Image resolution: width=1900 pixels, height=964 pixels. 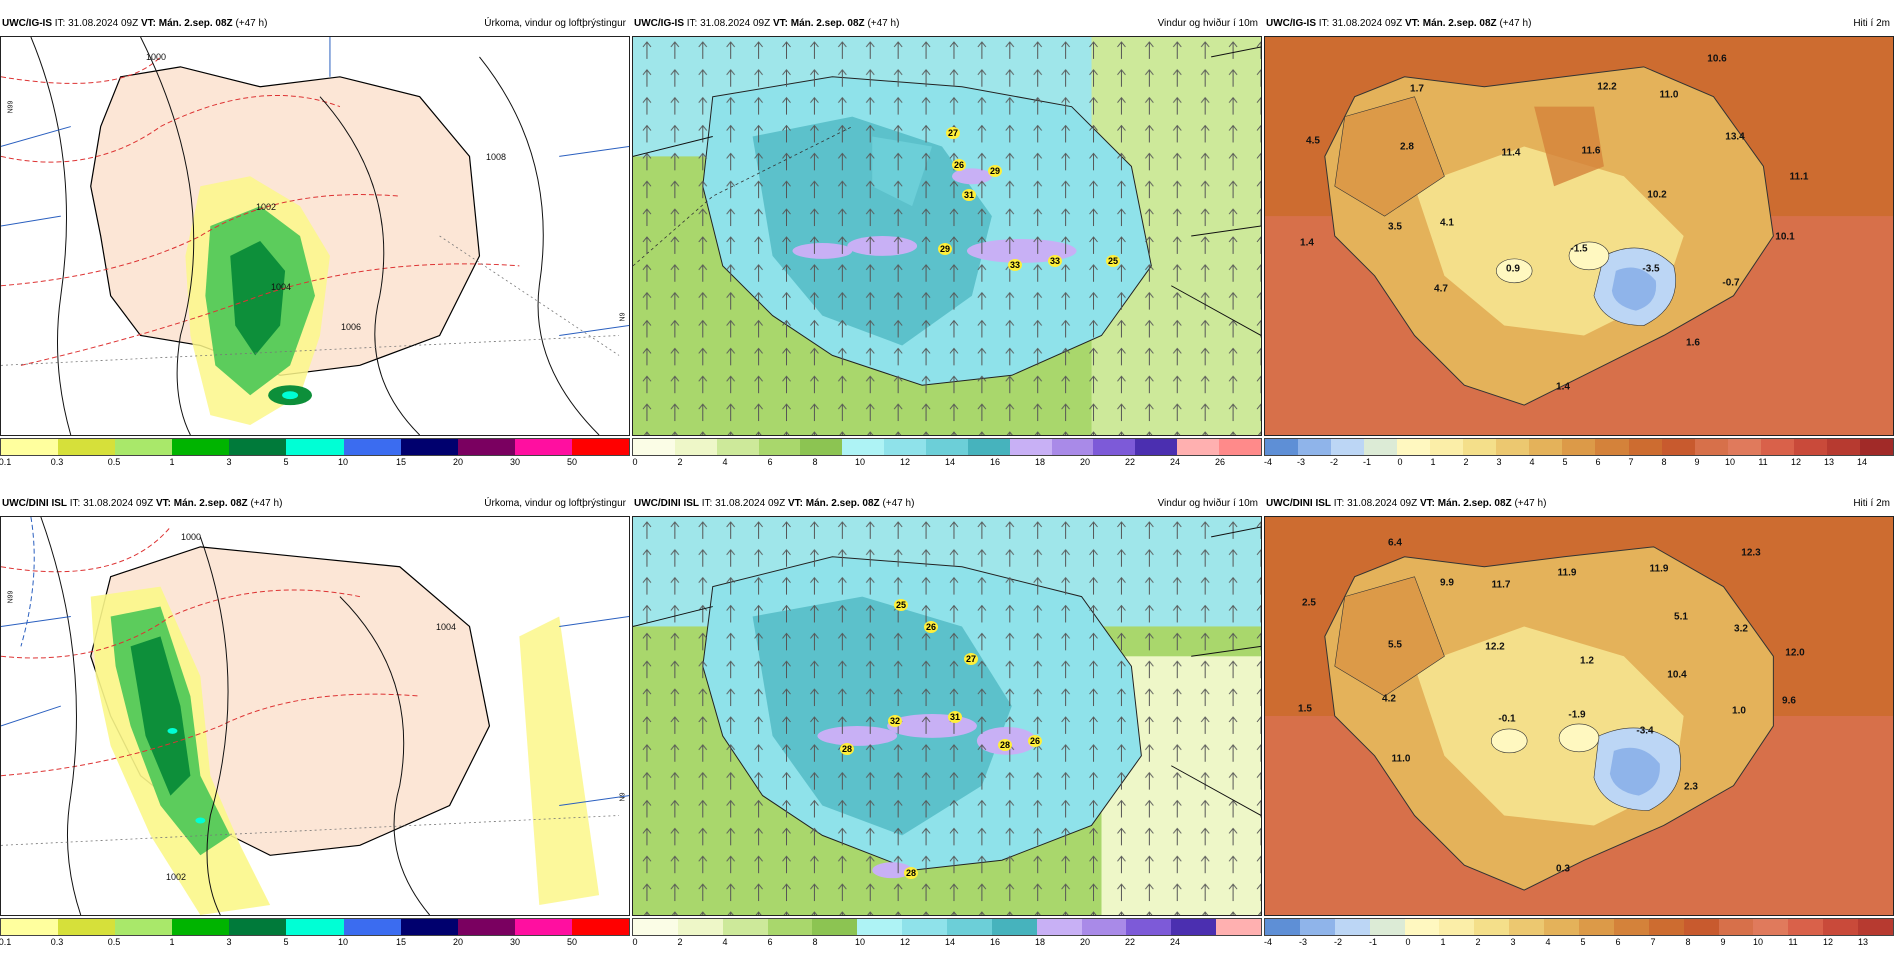 I want to click on grid-label: N9, so click(x=623, y=317).